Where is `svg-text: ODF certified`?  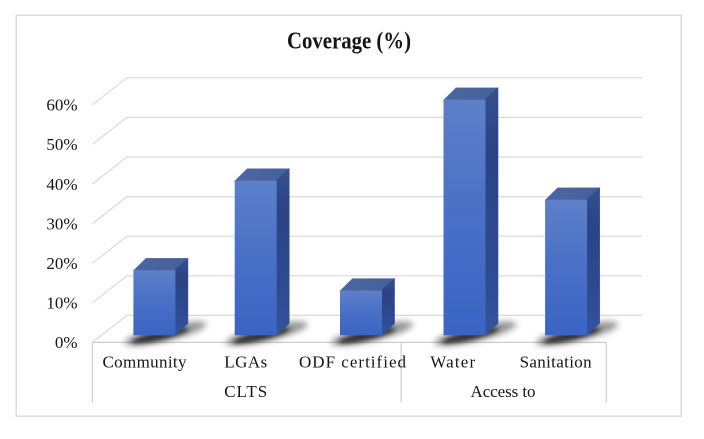
svg-text: ODF certified is located at coordinates (353, 362).